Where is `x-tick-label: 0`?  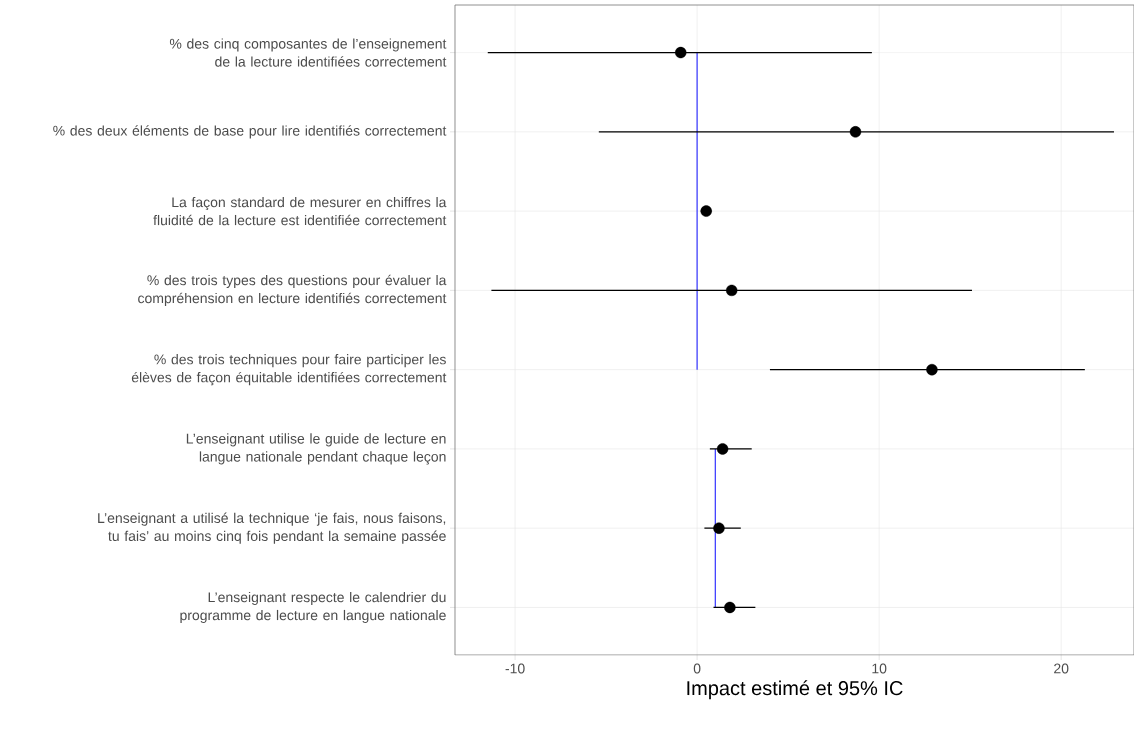 x-tick-label: 0 is located at coordinates (697, 668).